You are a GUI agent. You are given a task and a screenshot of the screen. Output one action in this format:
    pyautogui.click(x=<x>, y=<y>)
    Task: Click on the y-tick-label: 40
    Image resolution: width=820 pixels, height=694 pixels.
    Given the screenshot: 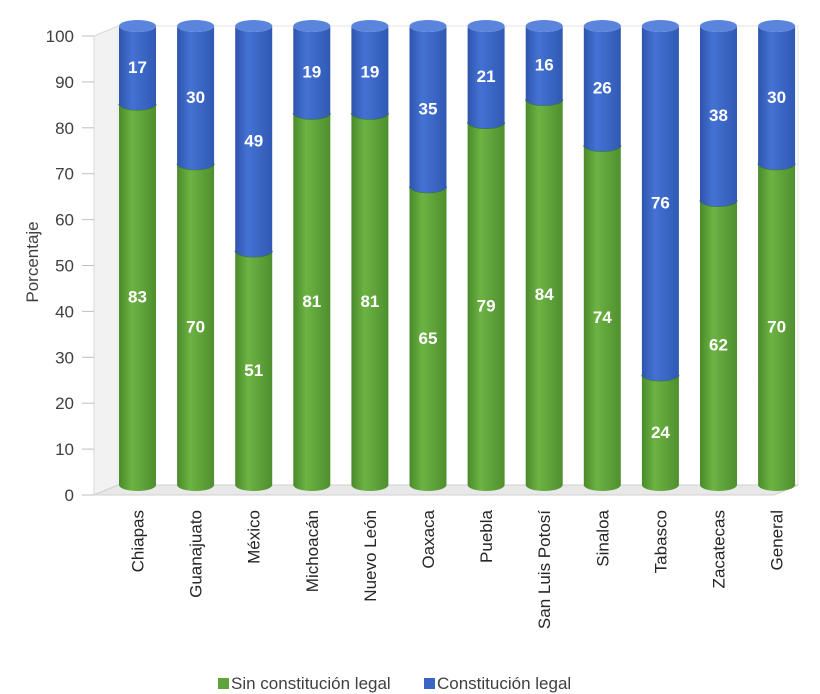 What is the action you would take?
    pyautogui.click(x=64, y=311)
    